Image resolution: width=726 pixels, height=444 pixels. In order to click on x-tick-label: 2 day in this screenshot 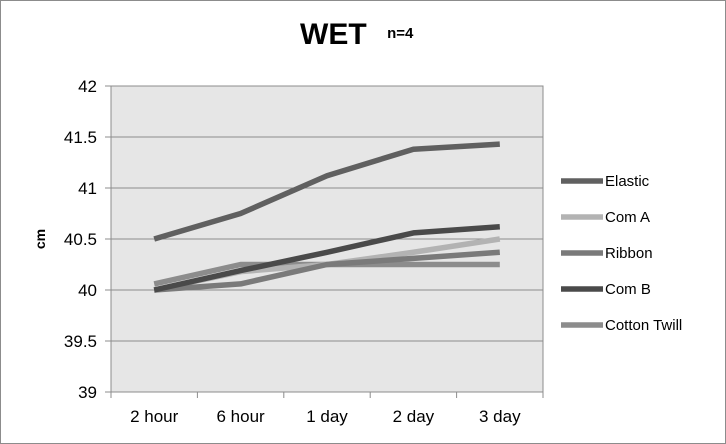, I will do `click(414, 416)`.